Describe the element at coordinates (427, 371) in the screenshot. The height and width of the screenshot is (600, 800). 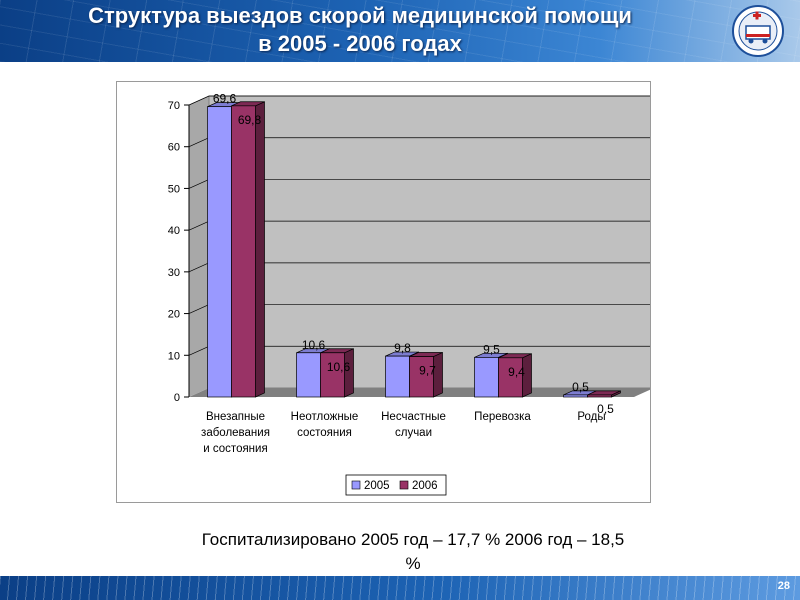
I see `data-label: 9,7` at that location.